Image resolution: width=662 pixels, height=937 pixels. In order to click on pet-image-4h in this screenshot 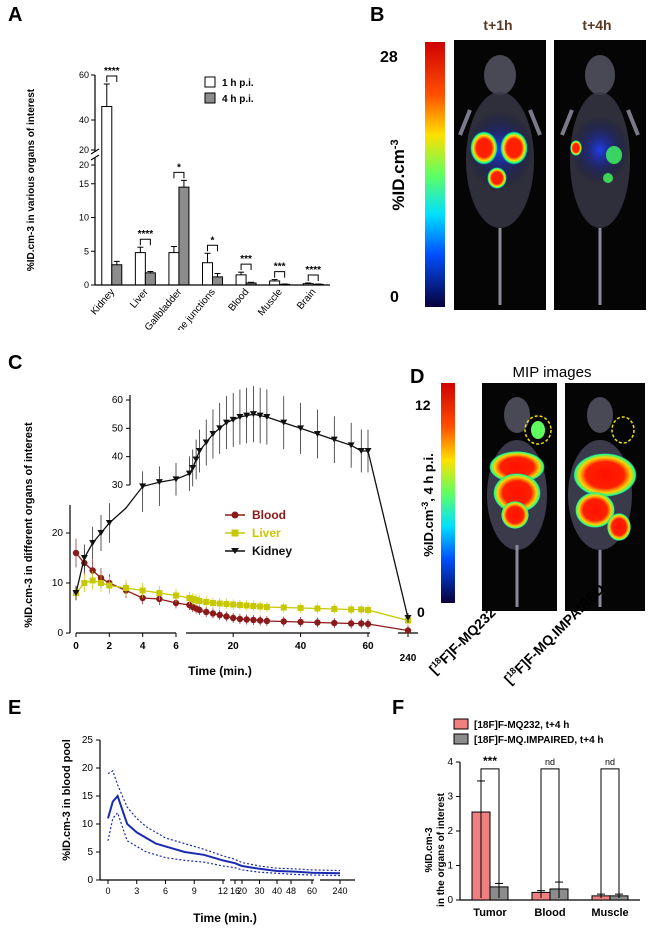, I will do `click(600, 175)`.